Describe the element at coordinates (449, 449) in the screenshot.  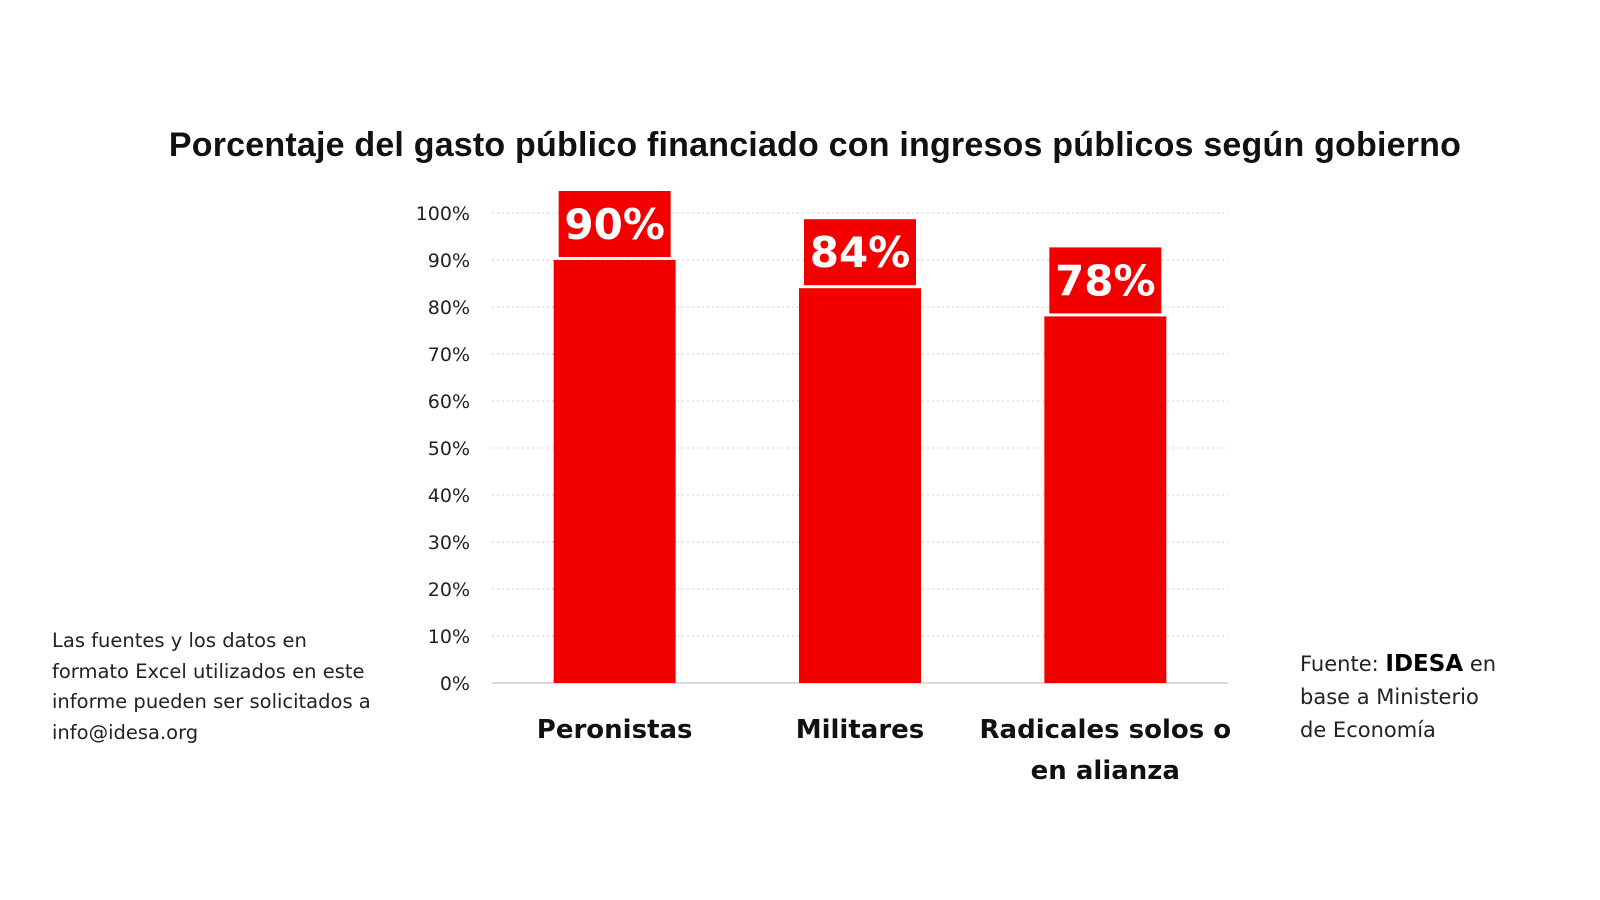
I see `y-tick-label: 50%` at that location.